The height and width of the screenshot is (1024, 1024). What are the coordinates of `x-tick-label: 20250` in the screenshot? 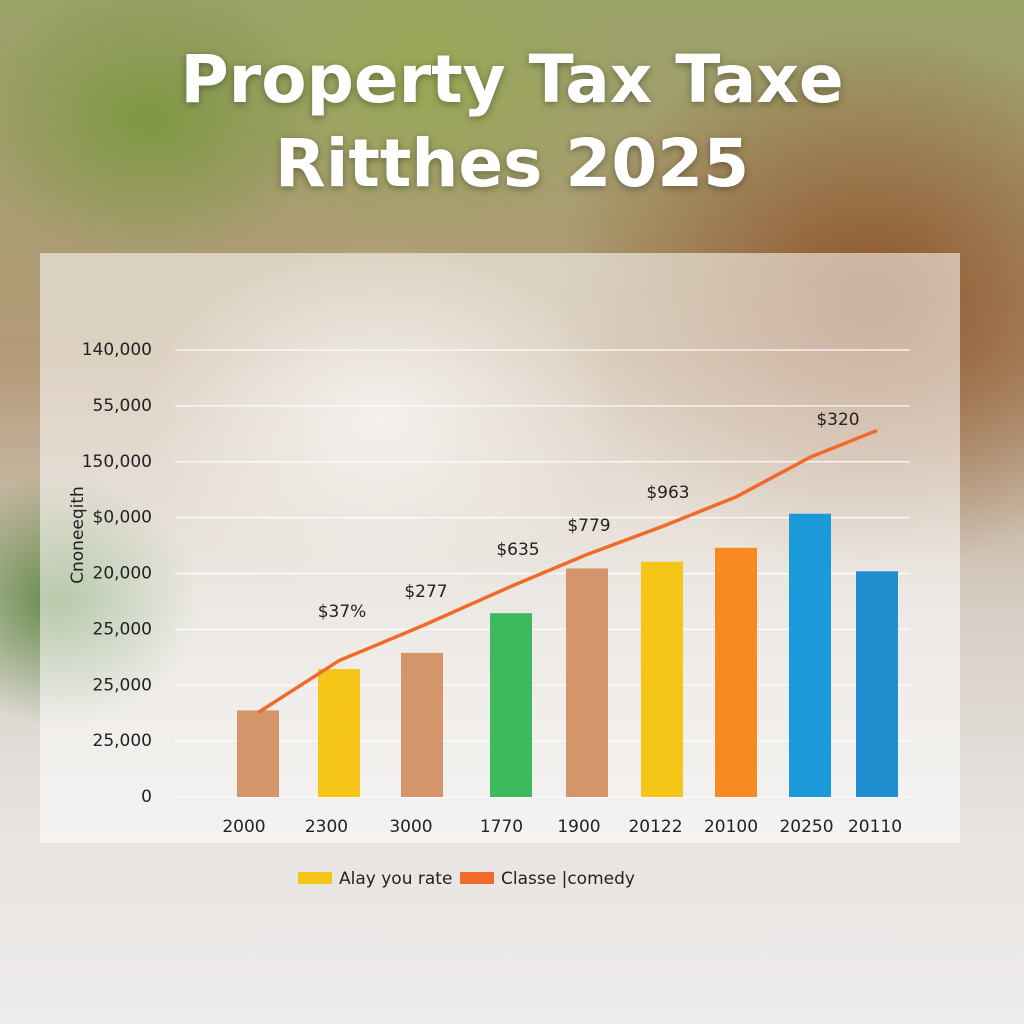 It's located at (806, 827).